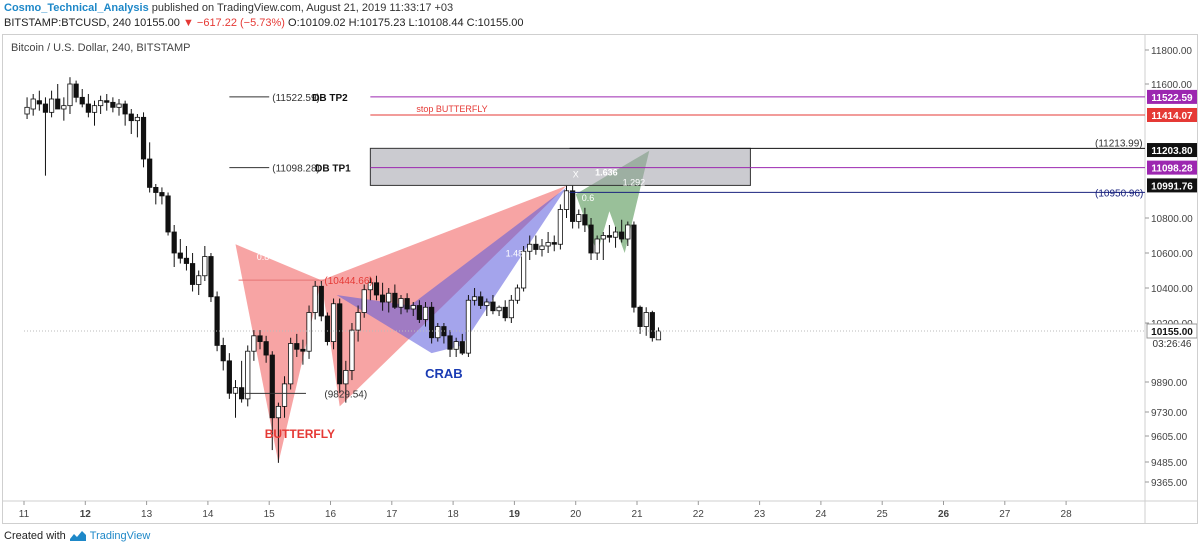 The width and height of the screenshot is (1200, 554). I want to click on db-tp2-label: DB TP2, so click(330, 98).